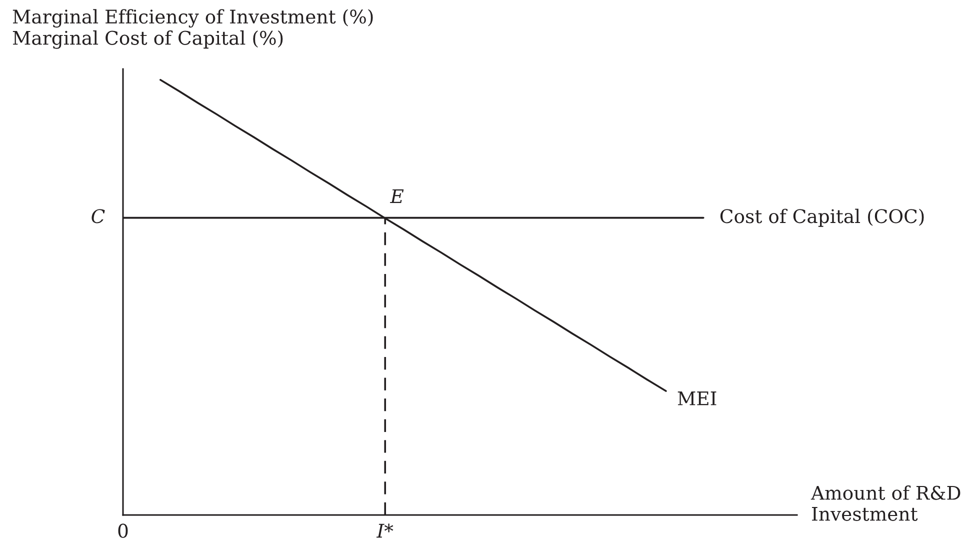 The height and width of the screenshot is (545, 972). Describe the element at coordinates (822, 217) in the screenshot. I see `series-label: Cost of Capital (COC)` at that location.